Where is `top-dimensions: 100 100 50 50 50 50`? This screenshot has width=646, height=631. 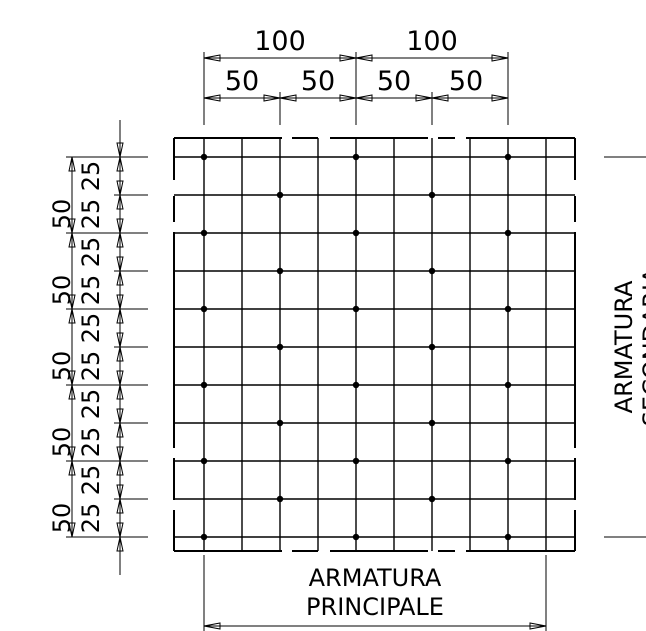 top-dimensions: 100 100 50 50 50 50 is located at coordinates (356, 75).